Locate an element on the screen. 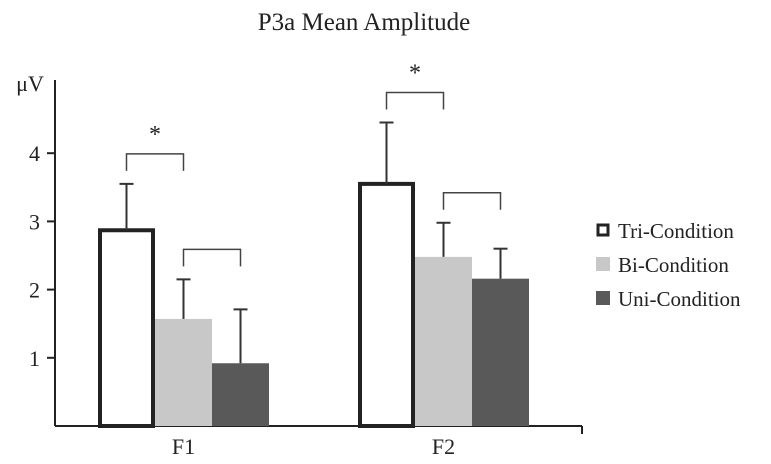 This screenshot has height=464, width=771. x-tick-labels: F1 F2 is located at coordinates (313, 446).